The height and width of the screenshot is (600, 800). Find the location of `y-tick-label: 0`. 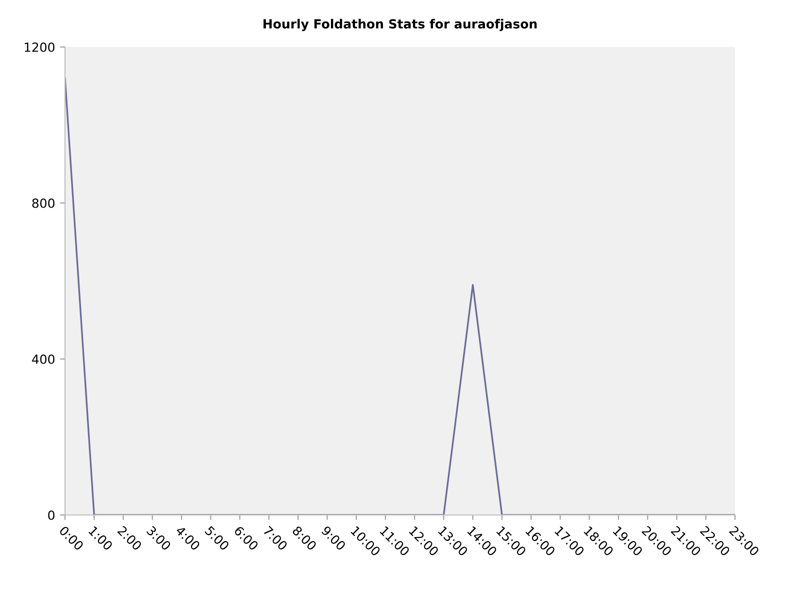

y-tick-label: 0 is located at coordinates (51, 515).